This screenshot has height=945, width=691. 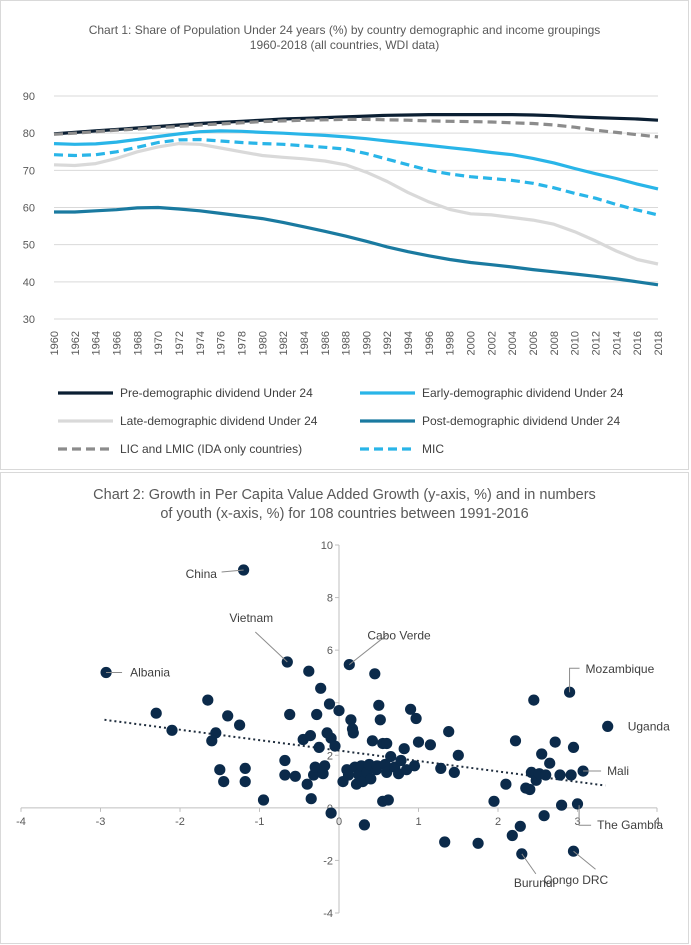 What do you see at coordinates (339, 822) in the screenshot?
I see `chart2-xtick-4: 0` at bounding box center [339, 822].